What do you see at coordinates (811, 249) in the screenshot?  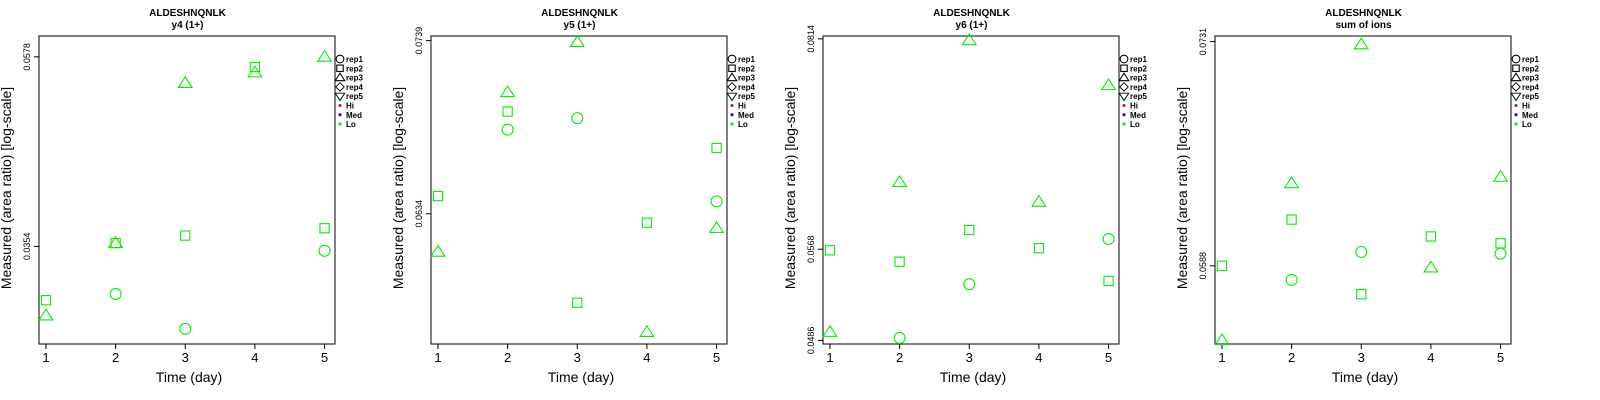 I see `y-tick-label: 0.0568` at bounding box center [811, 249].